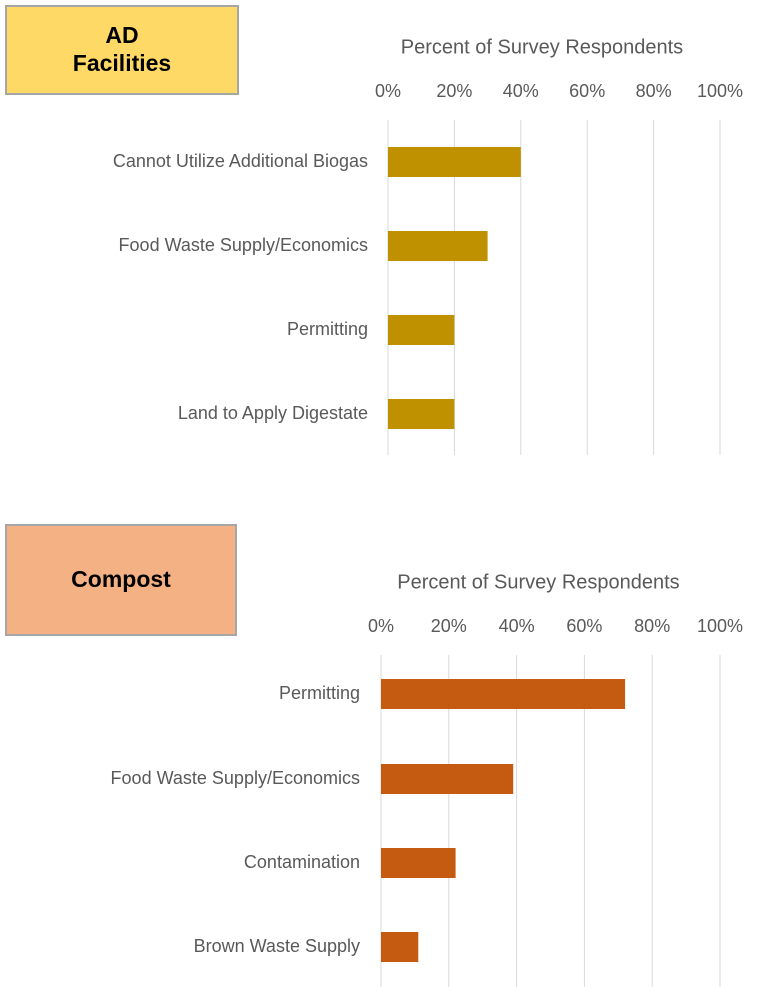 The height and width of the screenshot is (987, 768). I want to click on y-tick-label: Contamination, so click(302, 862).